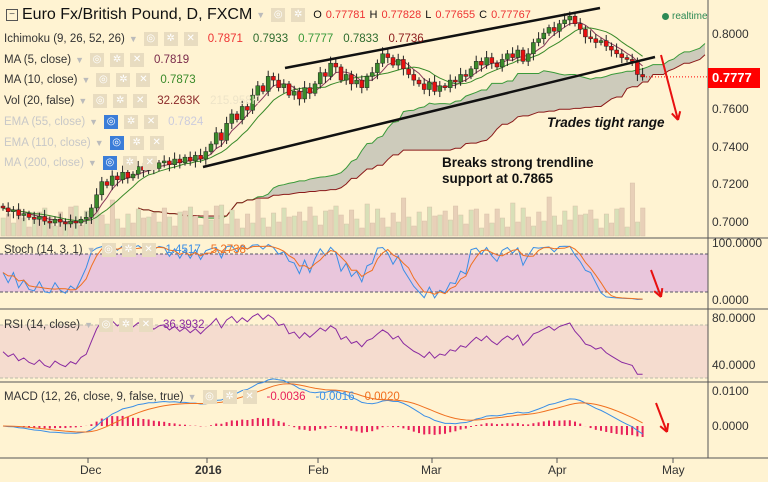 The height and width of the screenshot is (482, 768). I want to click on annotation-range: Trades tight range, so click(606, 122).